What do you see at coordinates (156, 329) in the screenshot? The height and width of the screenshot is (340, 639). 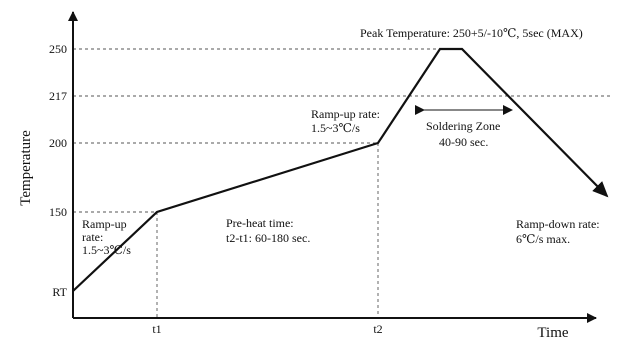 I see `x-tick-t1: t1` at bounding box center [156, 329].